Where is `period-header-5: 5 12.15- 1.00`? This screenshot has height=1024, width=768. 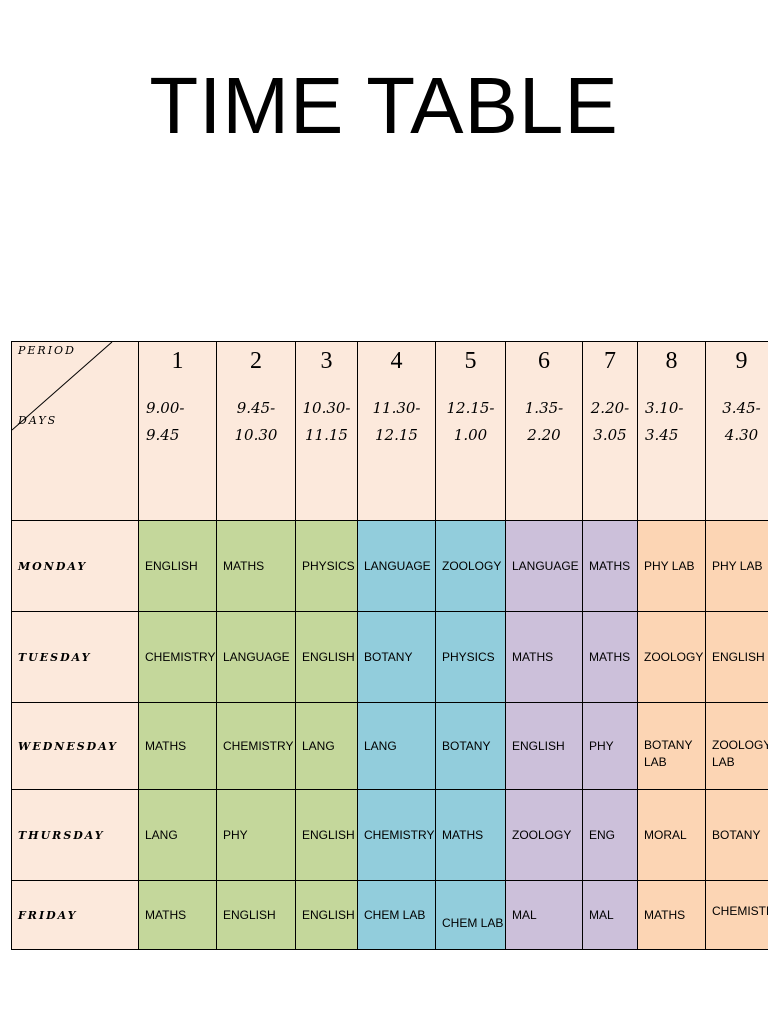 period-header-5: 5 12.15- 1.00 is located at coordinates (470, 431).